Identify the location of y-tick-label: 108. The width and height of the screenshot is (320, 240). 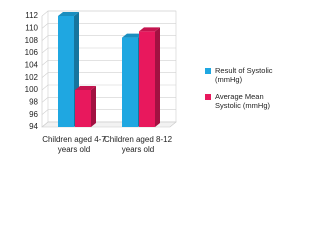
(32, 40).